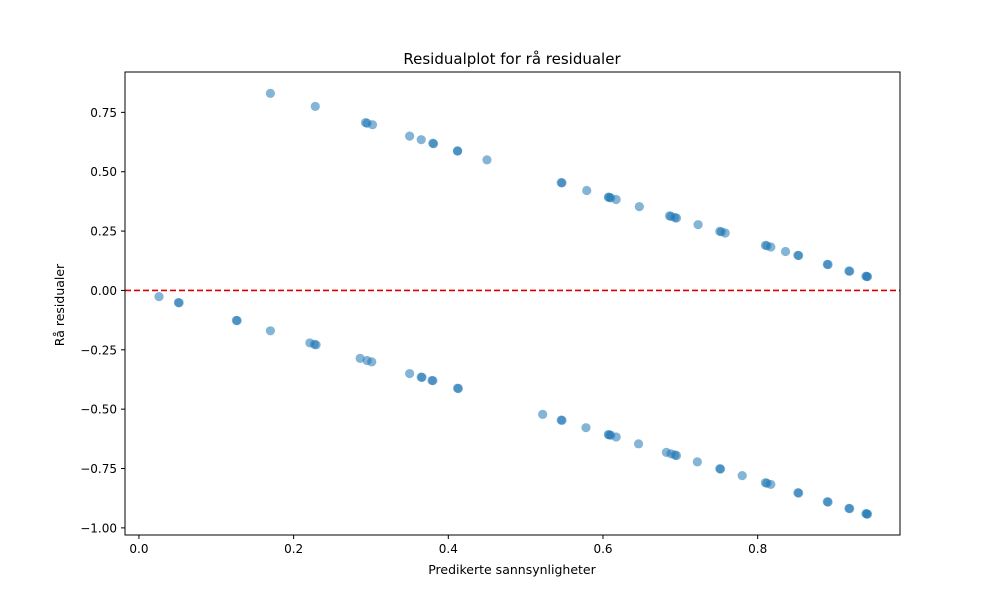 The height and width of the screenshot is (600, 1000). I want to click on x-tick-label: 0.4, so click(448, 549).